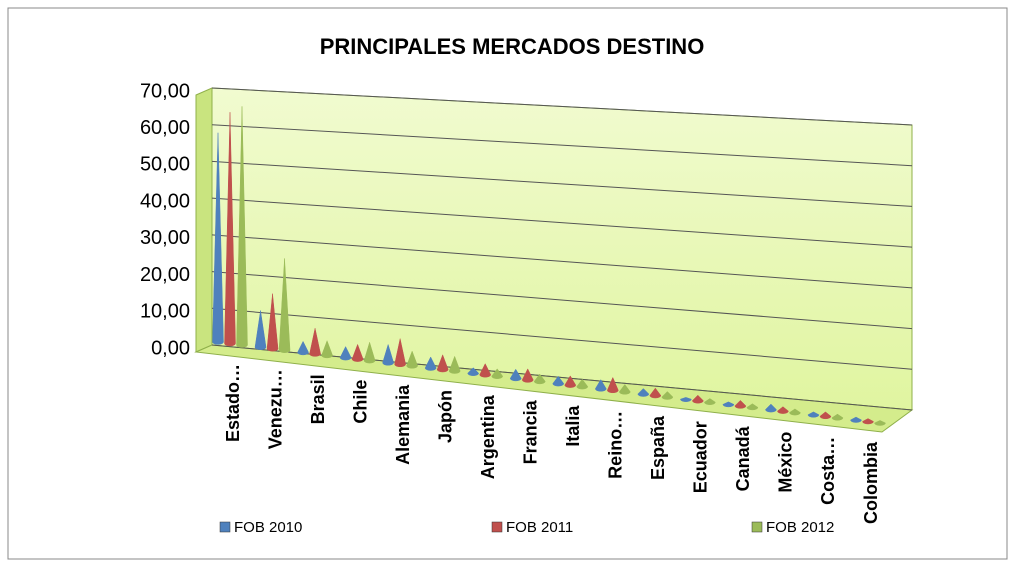 This screenshot has width=1016, height=566. What do you see at coordinates (165, 312) in the screenshot?
I see `y-tick-label: 10,00` at bounding box center [165, 312].